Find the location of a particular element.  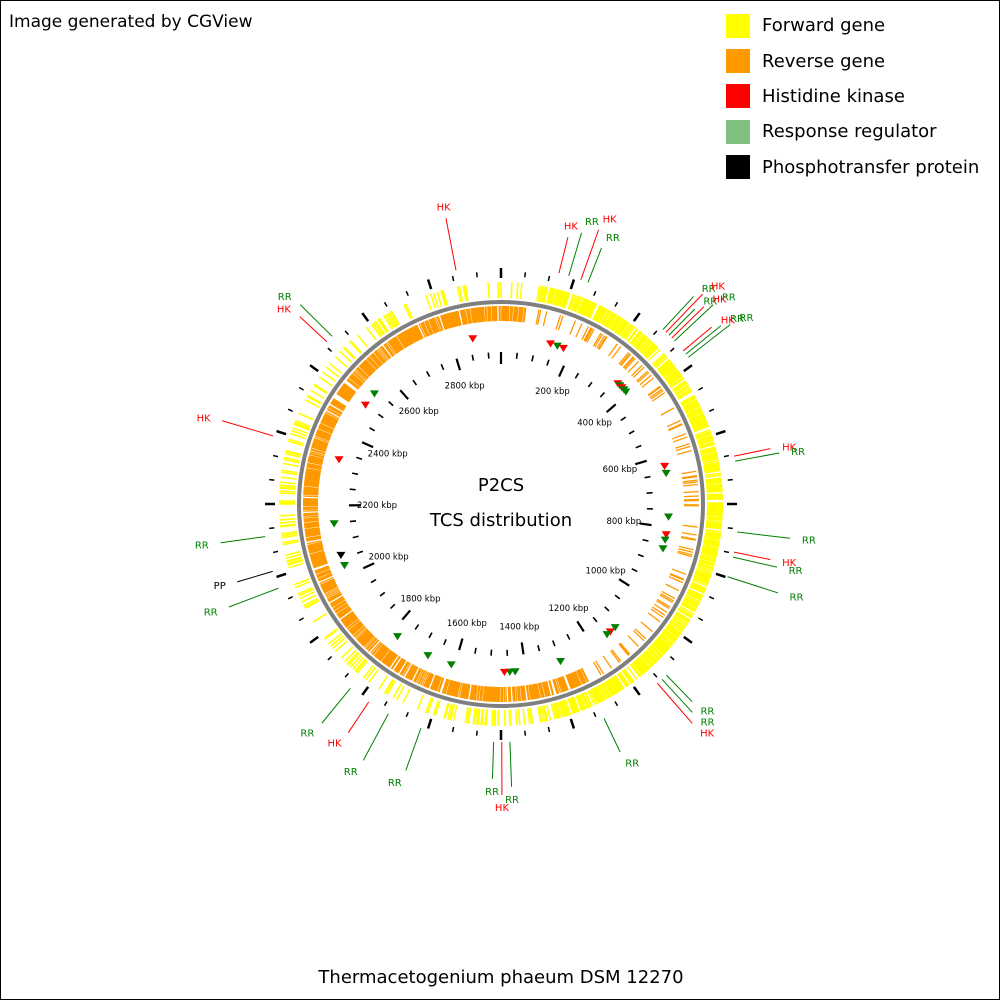

gene-label-hk: HK is located at coordinates (718, 286).